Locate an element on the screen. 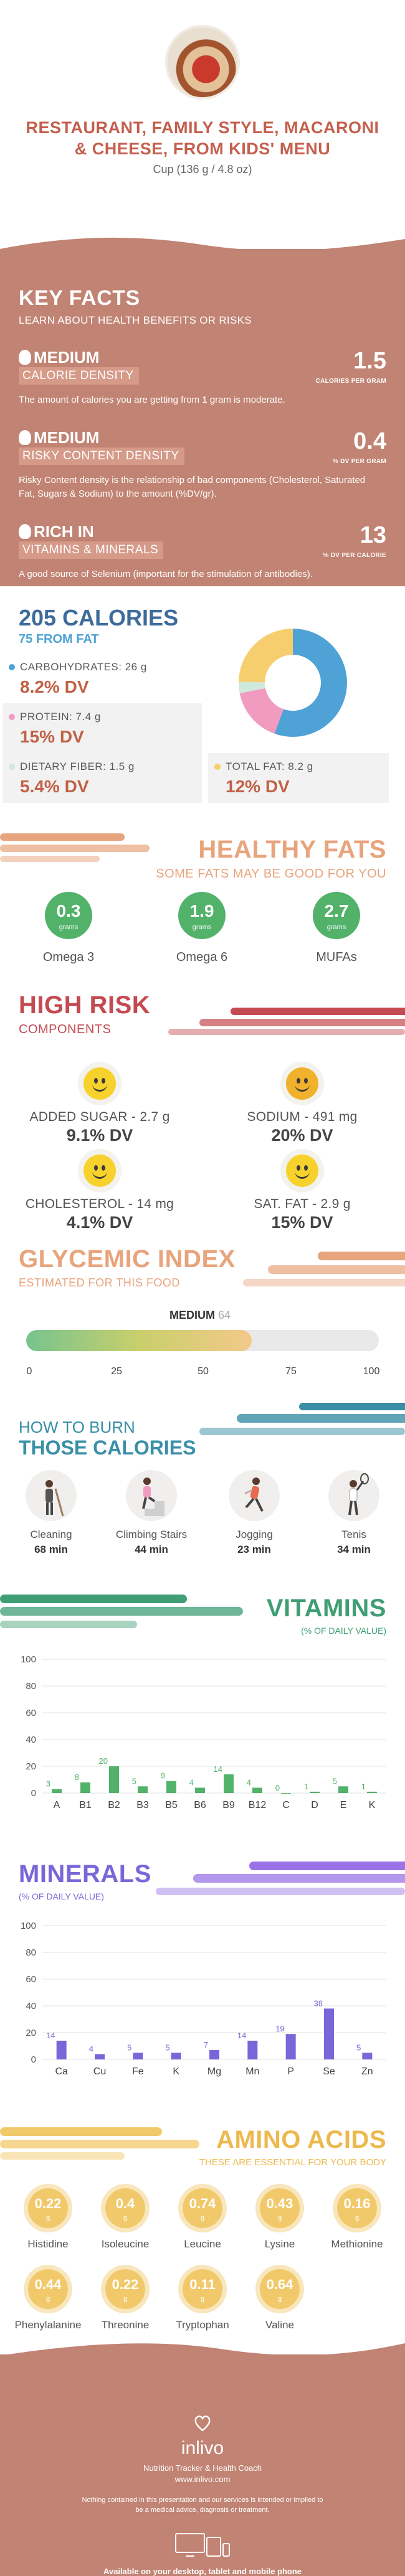 The height and width of the screenshot is (2576, 405). activity-jogging: Jogging 23 min is located at coordinates (255, 1513).